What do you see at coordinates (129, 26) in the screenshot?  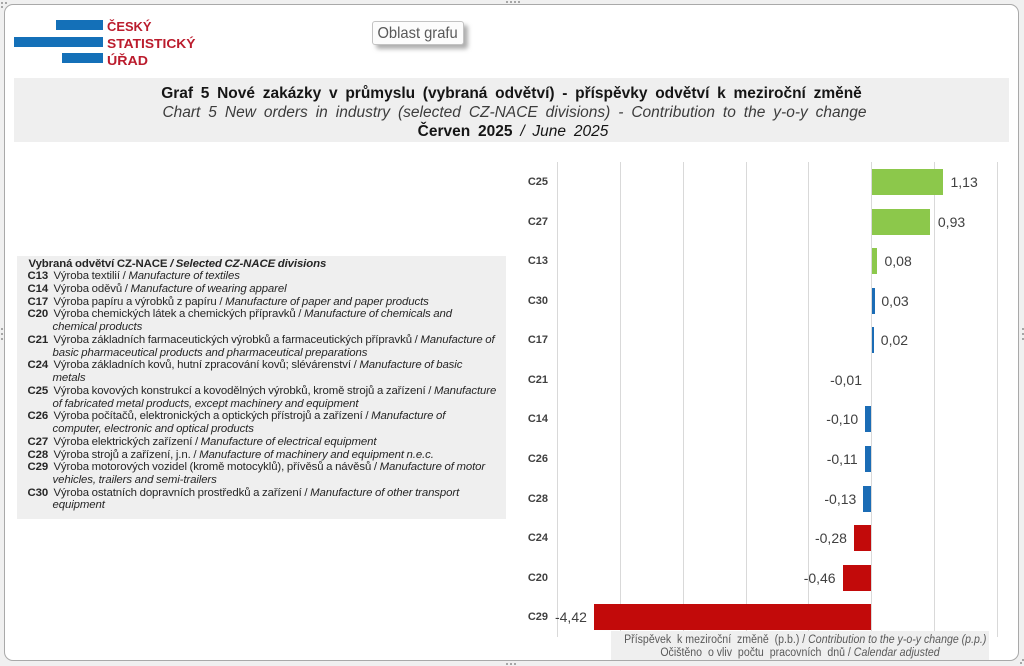 I see `svg-text: ČESKÝ` at bounding box center [129, 26].